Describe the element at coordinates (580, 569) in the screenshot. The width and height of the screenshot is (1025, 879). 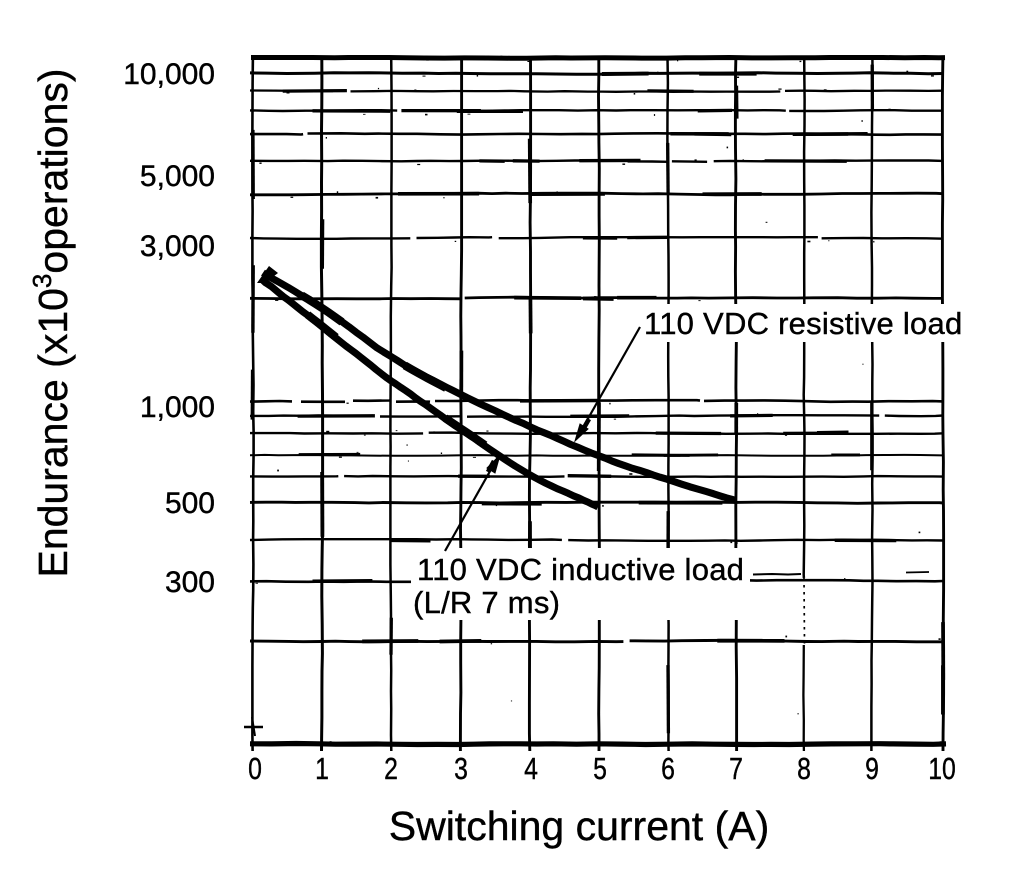
I see `svg-text: 110 VDC inductive load` at that location.